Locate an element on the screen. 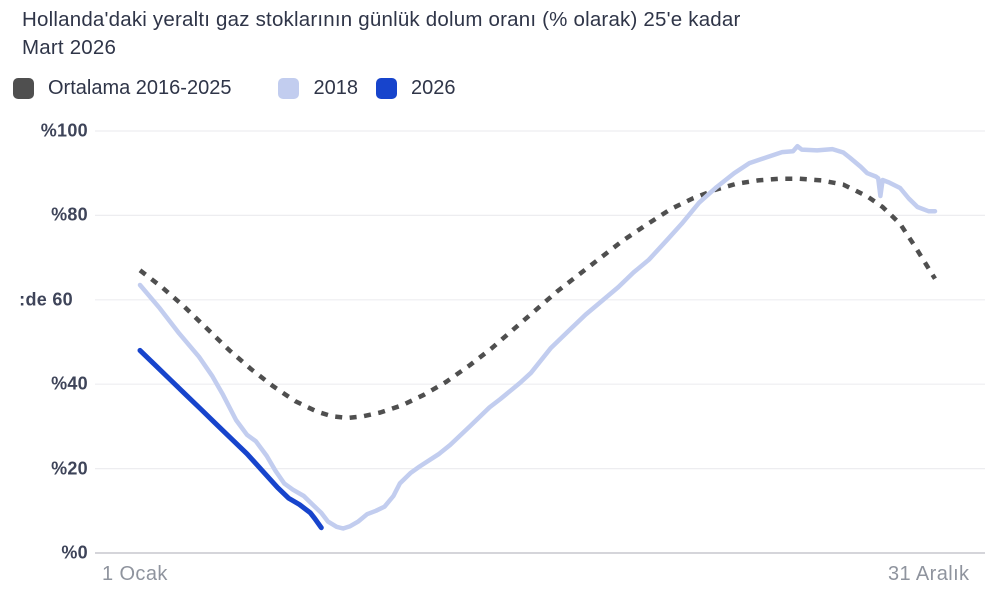 This screenshot has width=1000, height=600. legend-item-ortalama: Ortalama 2016-2025 is located at coordinates (122, 88).